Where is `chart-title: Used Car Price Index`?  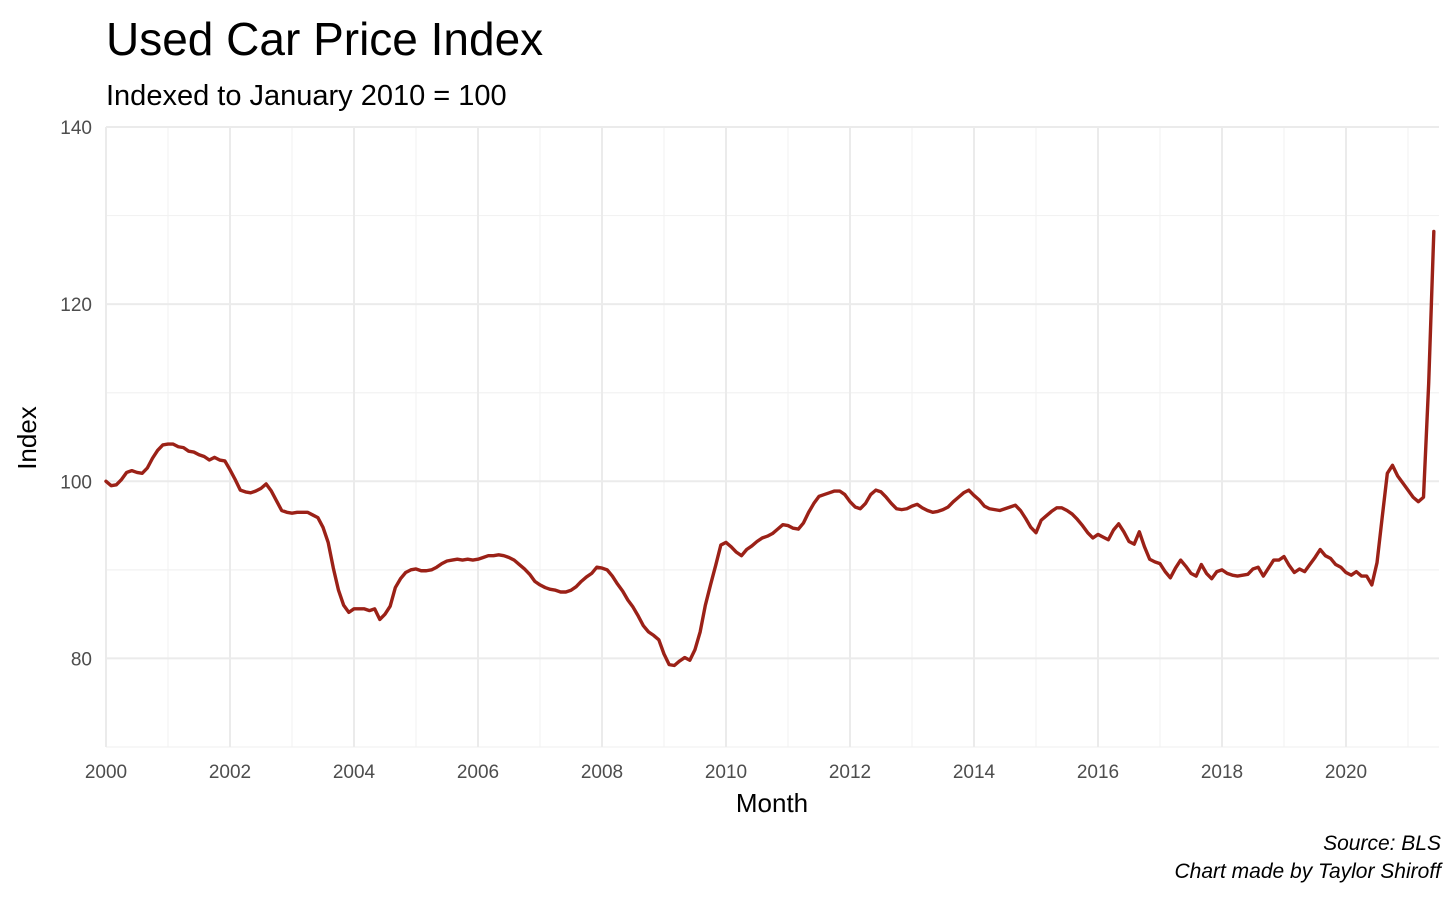
chart-title: Used Car Price Index is located at coordinates (324, 39).